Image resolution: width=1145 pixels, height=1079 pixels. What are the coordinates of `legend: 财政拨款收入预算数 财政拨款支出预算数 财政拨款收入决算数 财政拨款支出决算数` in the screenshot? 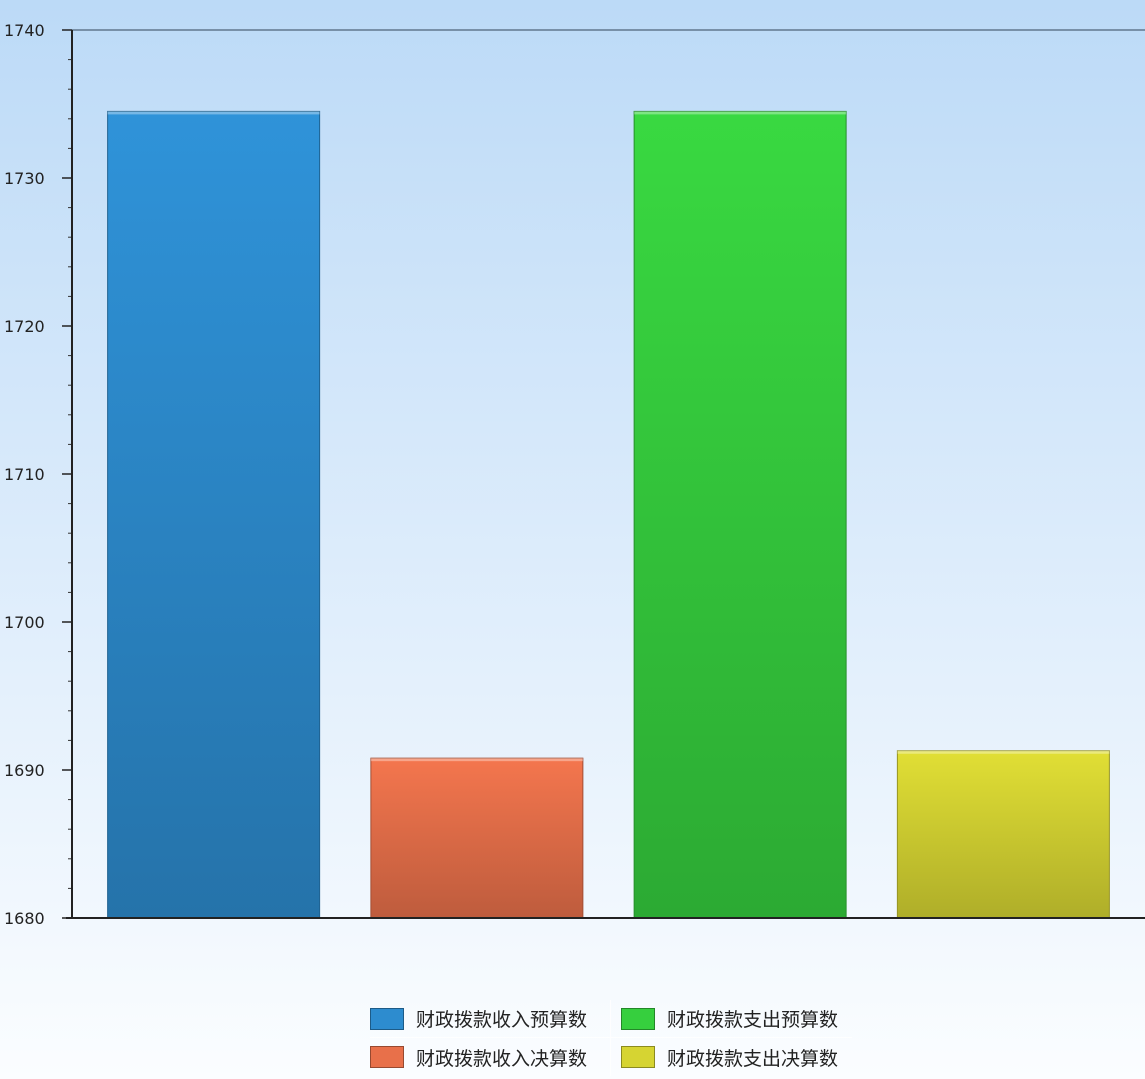 It's located at (611, 1038).